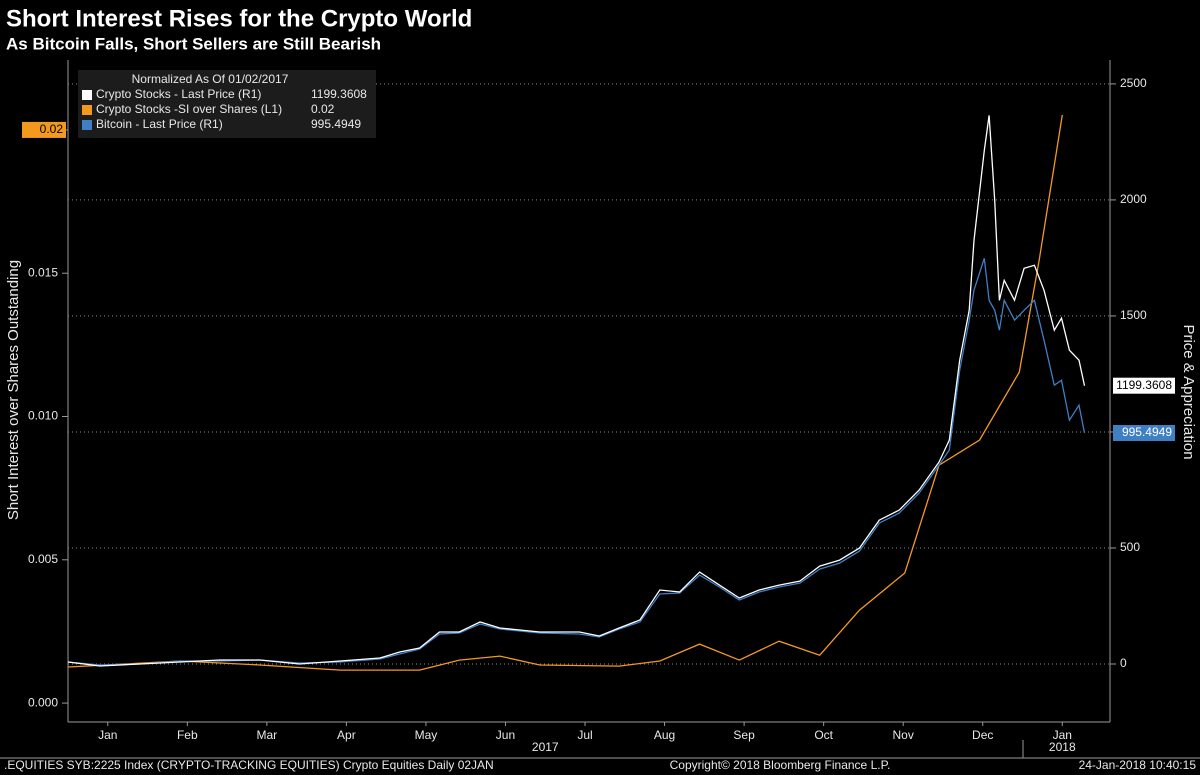  What do you see at coordinates (43, 702) in the screenshot?
I see `y-tick-label: 0.000` at bounding box center [43, 702].